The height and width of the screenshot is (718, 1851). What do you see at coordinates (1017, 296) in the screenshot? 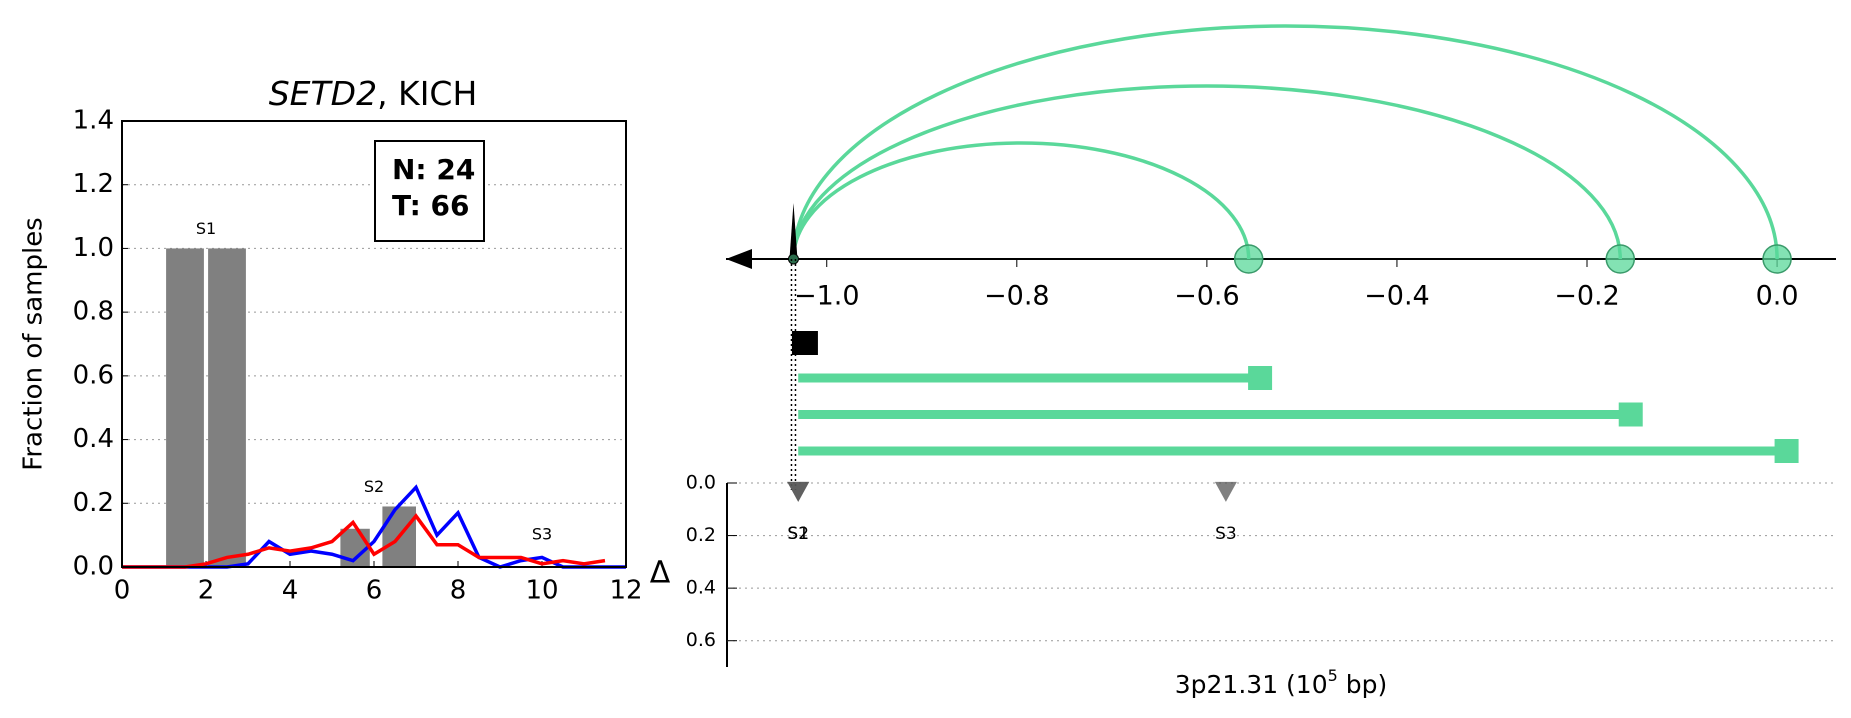
I see `x-tick-label: −0.8` at bounding box center [1017, 296].